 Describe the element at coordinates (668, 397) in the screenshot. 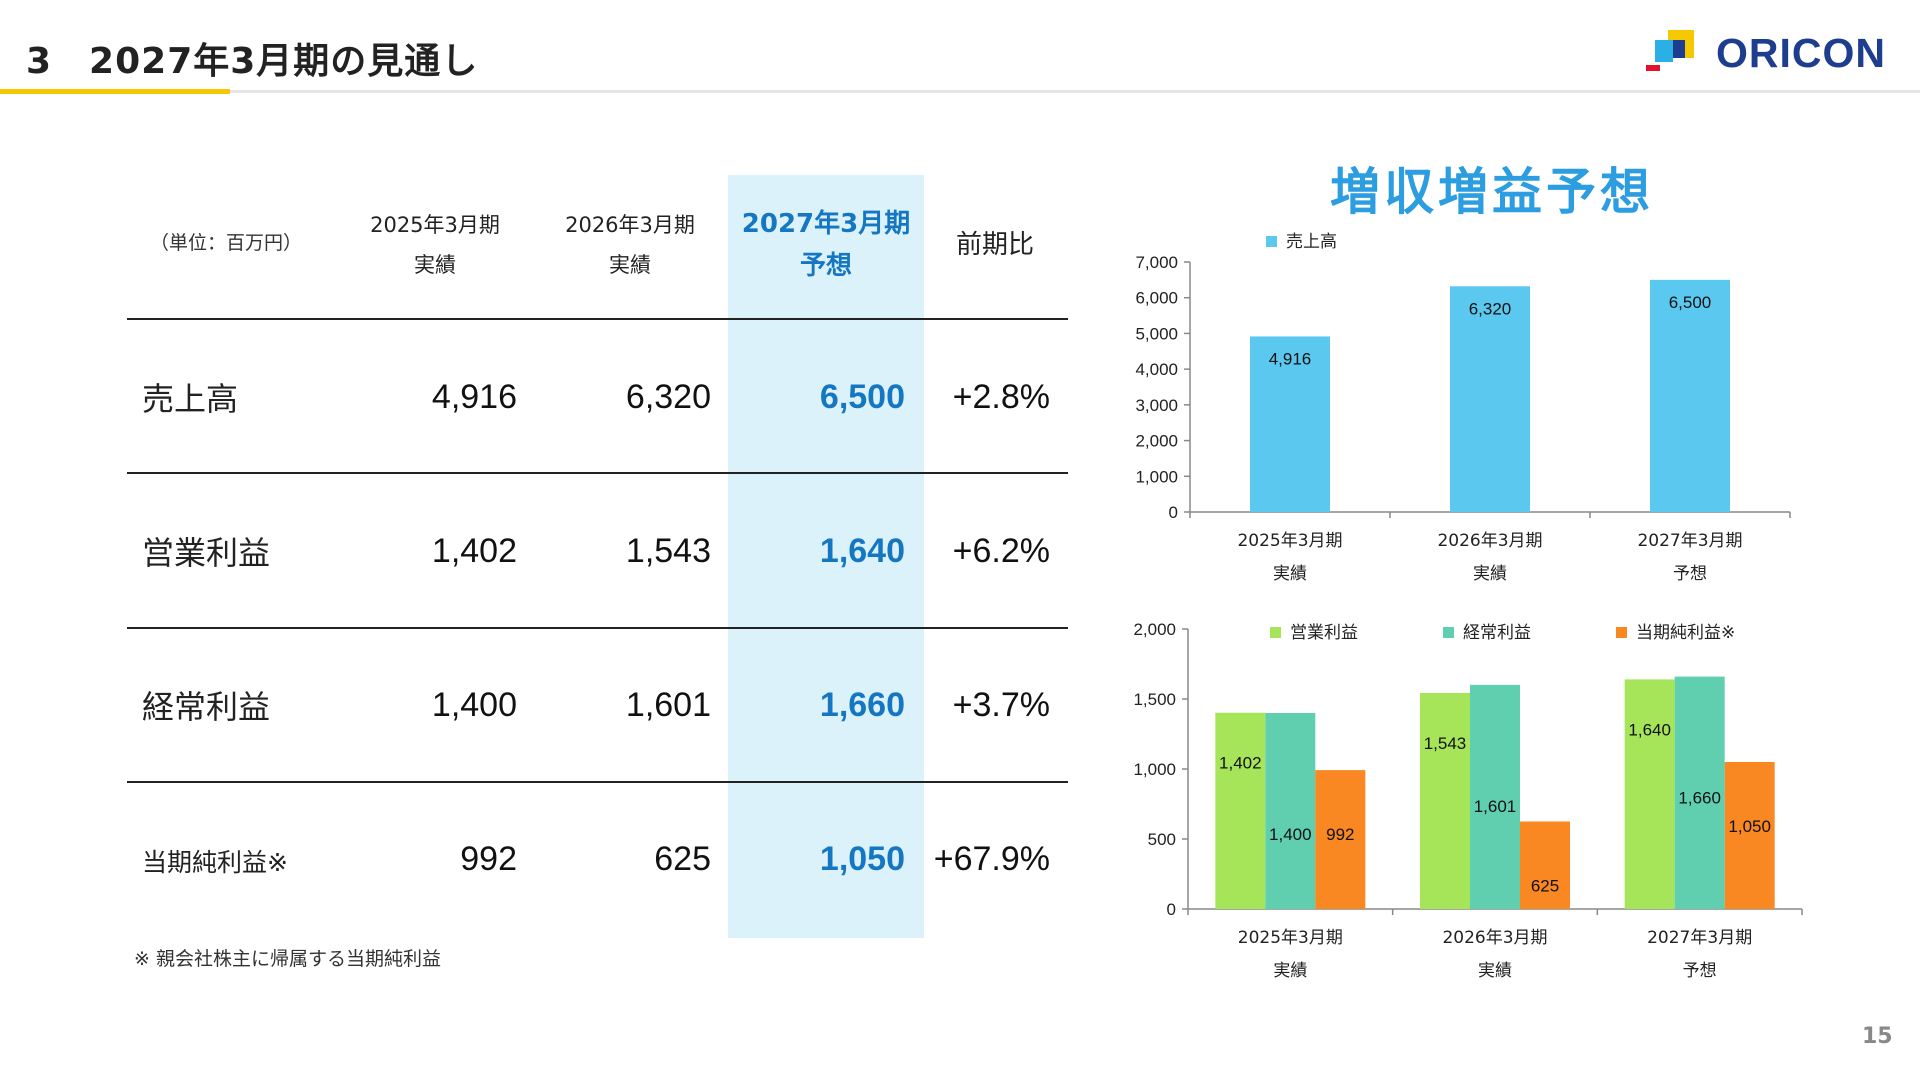

I see `cell-sales-2026: 6,320` at that location.